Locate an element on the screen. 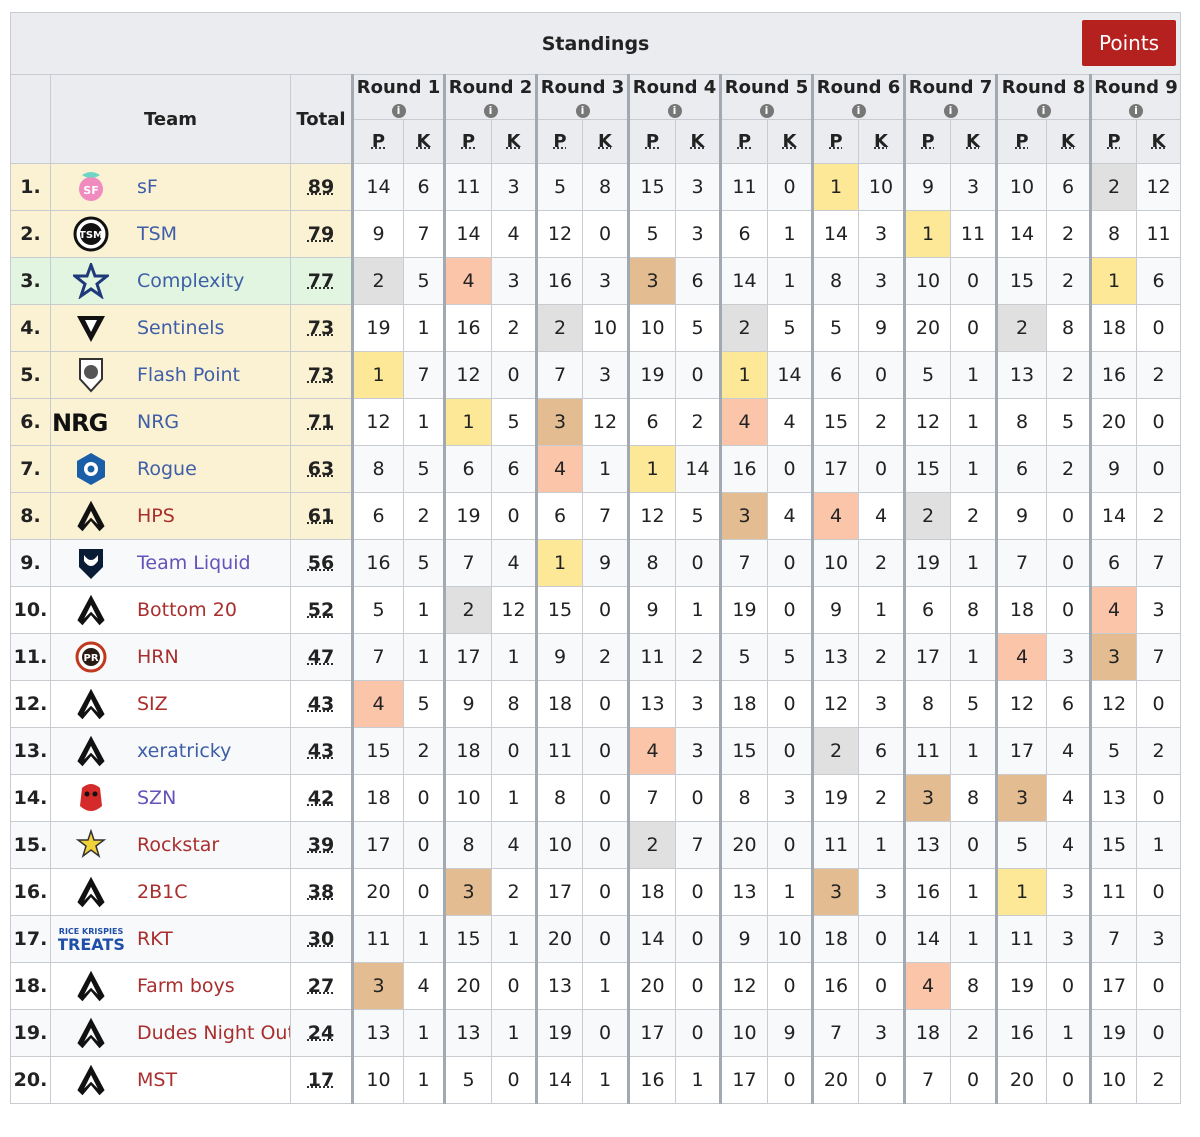 The width and height of the screenshot is (1200, 1137). team-header: Team is located at coordinates (170, 119).